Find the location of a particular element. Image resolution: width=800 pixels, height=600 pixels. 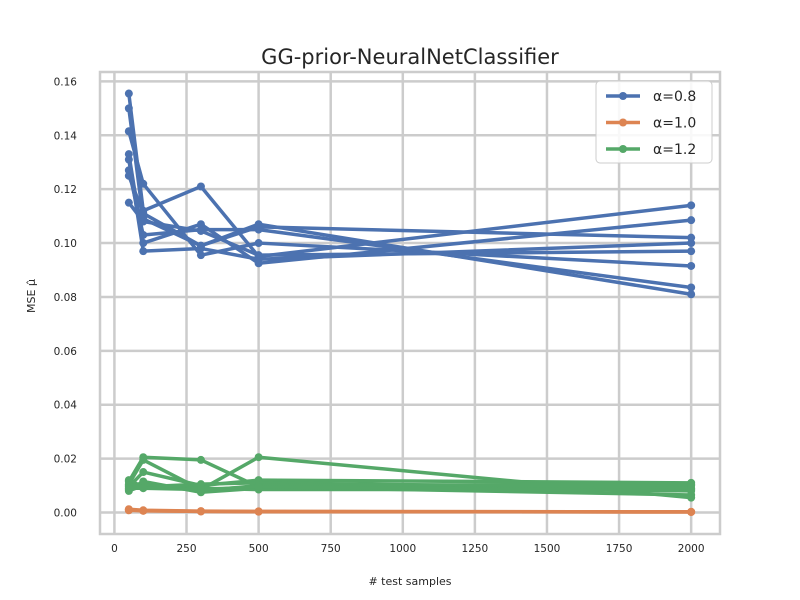

x-tick-label: 750 is located at coordinates (331, 549).